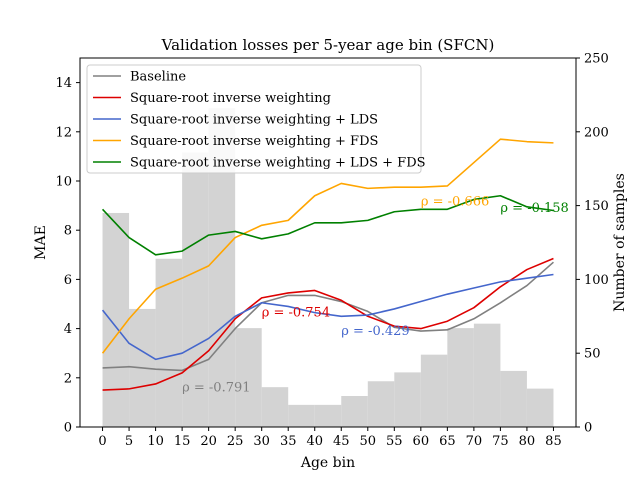 Image resolution: width=640 pixels, height=480 pixels. What do you see at coordinates (527, 441) in the screenshot?
I see `x-tick-label: 80` at bounding box center [527, 441].